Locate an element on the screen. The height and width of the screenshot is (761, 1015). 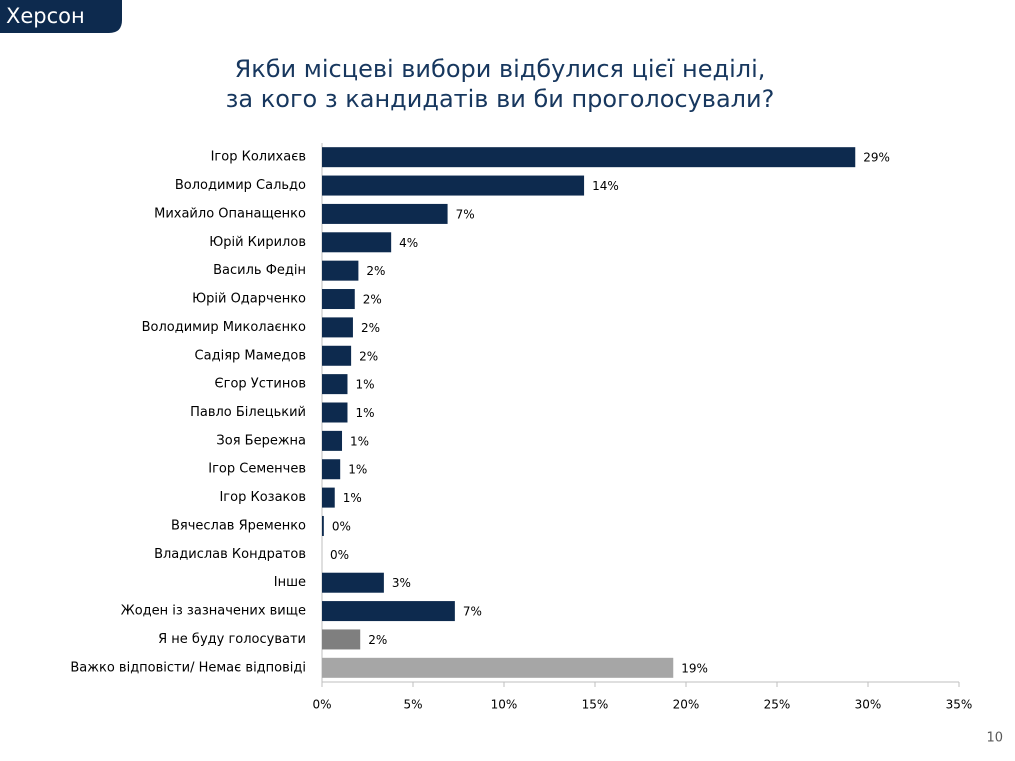
category-label: Володимир Сальдо is located at coordinates (240, 185).